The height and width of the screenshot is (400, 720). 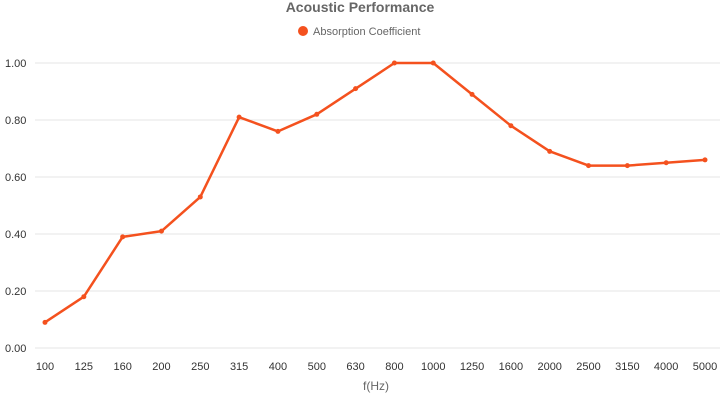 What do you see at coordinates (366, 32) in the screenshot?
I see `legend-label: Absorption Coefficient` at bounding box center [366, 32].